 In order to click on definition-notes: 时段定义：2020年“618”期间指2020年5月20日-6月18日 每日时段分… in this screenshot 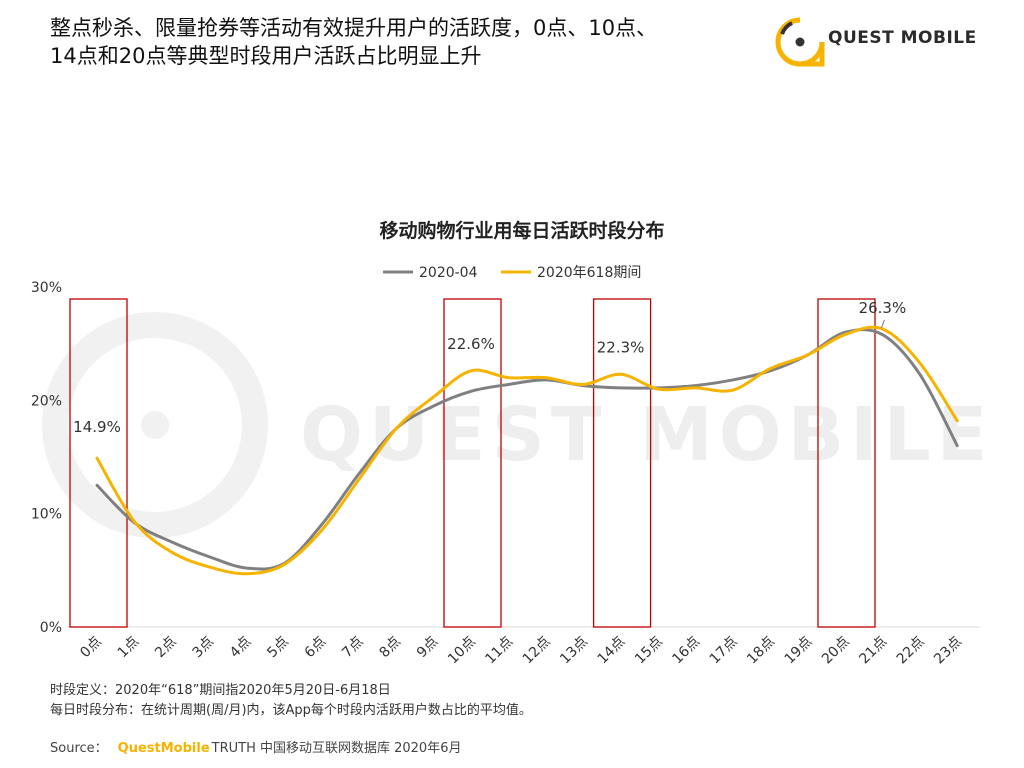, I will do `click(291, 701)`.